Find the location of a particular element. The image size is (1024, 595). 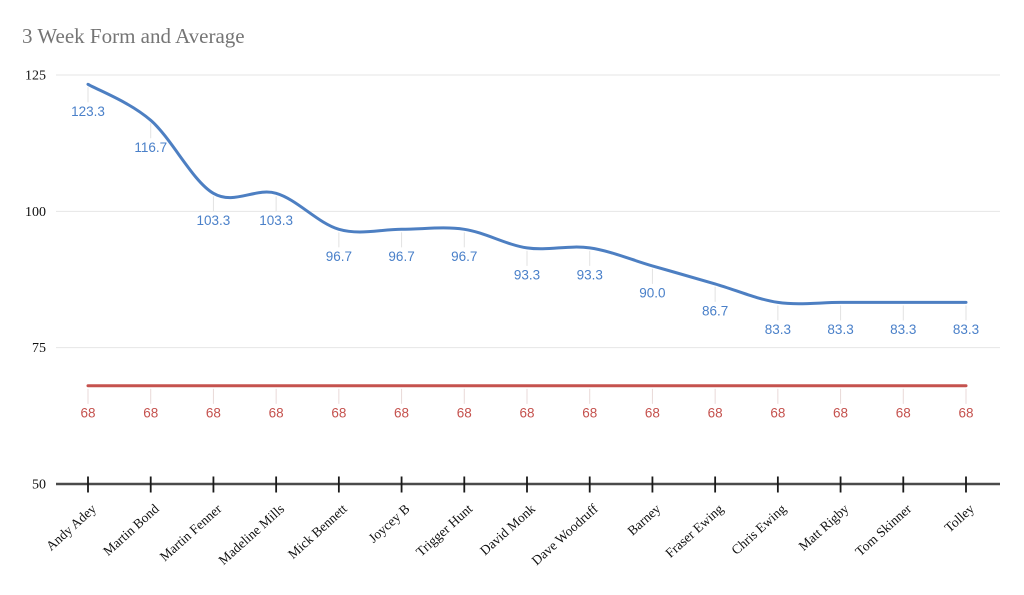

y-axis-tick-label: 100 is located at coordinates (35, 212).